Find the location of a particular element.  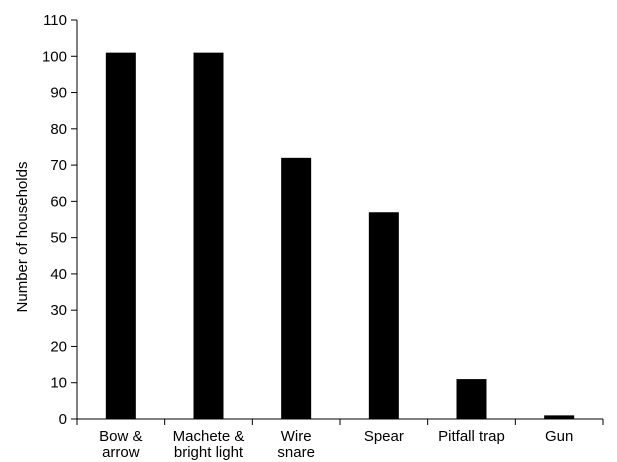

y-tick-label: 100 is located at coordinates (54, 56).